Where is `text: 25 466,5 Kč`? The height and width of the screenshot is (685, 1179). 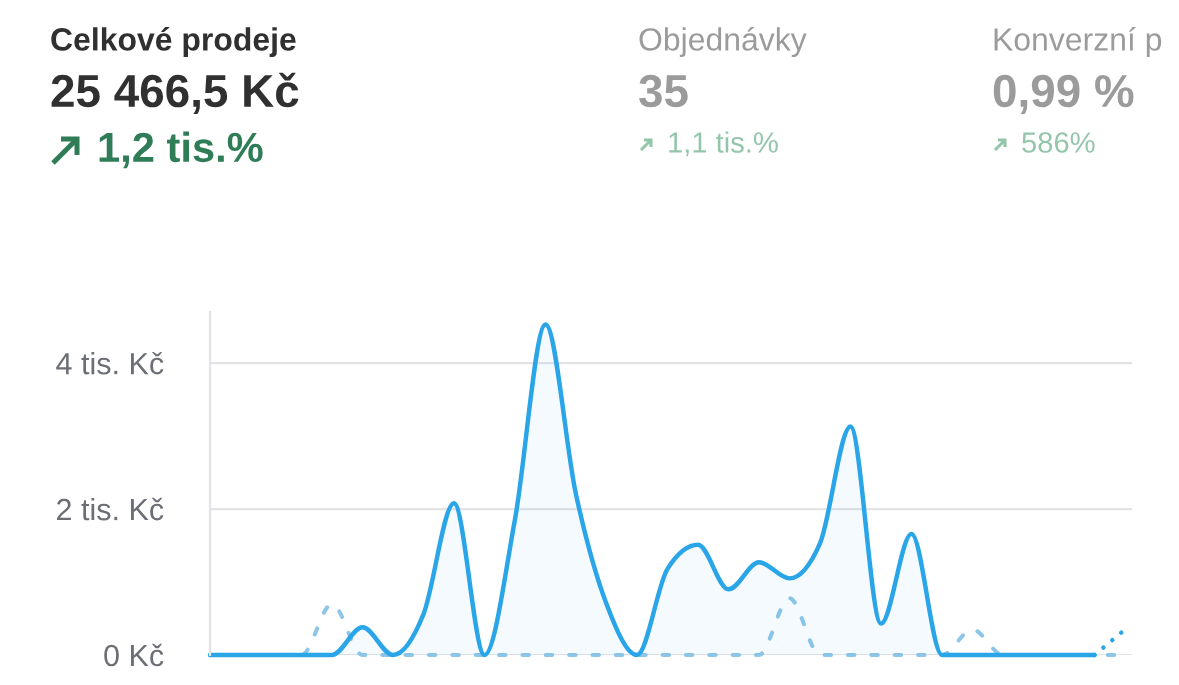
text: 25 466,5 Kč is located at coordinates (175, 93).